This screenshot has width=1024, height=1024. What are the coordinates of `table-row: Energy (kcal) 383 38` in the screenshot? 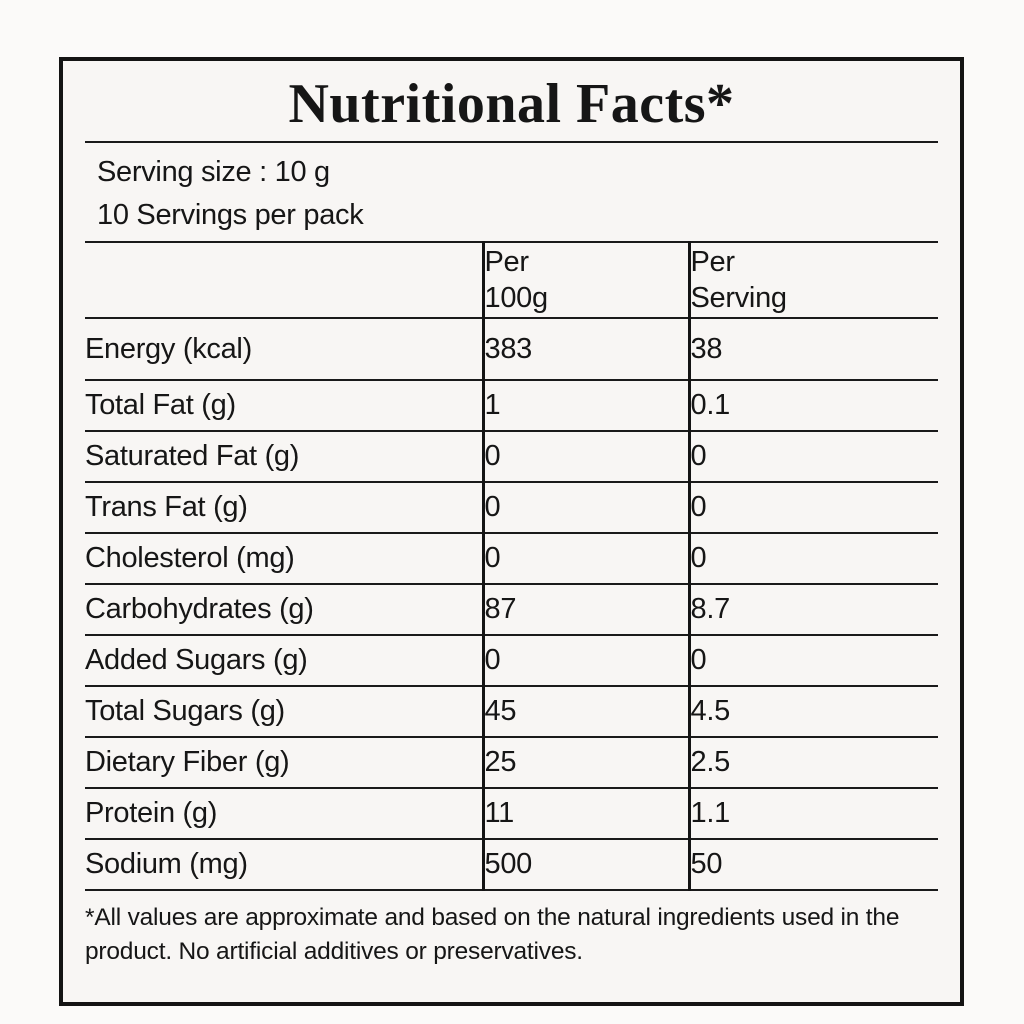 It's located at (511, 349).